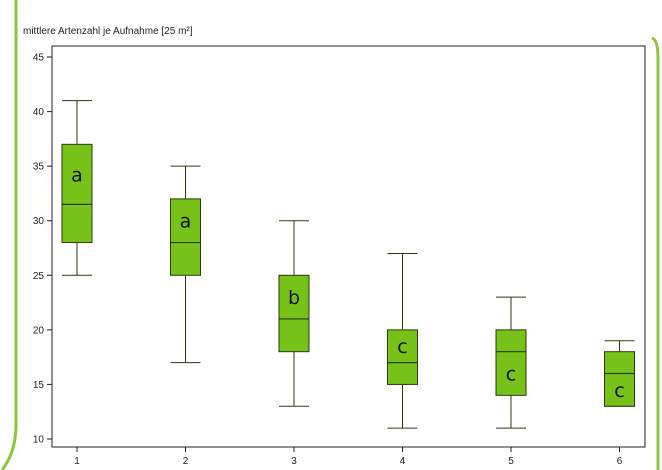  What do you see at coordinates (511, 461) in the screenshot?
I see `x-tick-label: 5` at bounding box center [511, 461].